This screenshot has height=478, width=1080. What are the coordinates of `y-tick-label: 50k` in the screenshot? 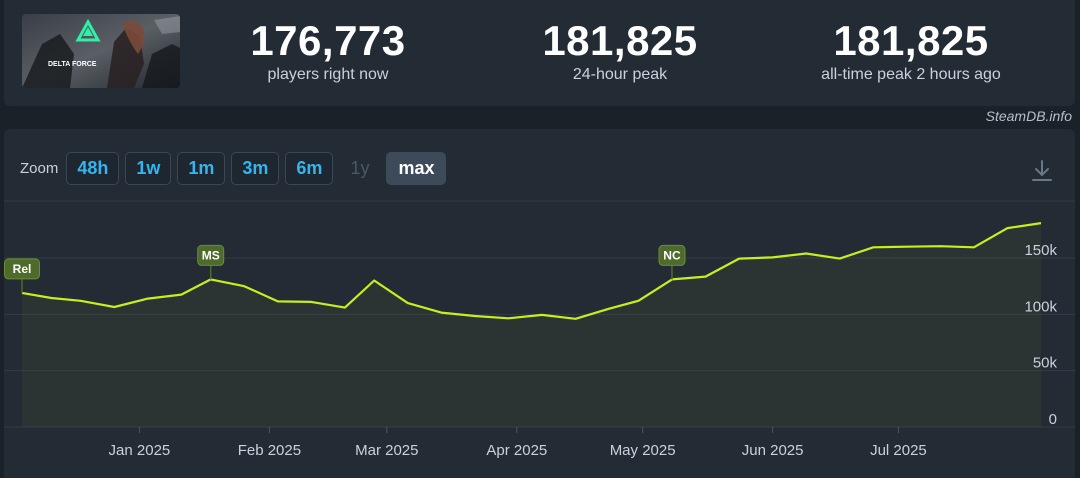 It's located at (1045, 363).